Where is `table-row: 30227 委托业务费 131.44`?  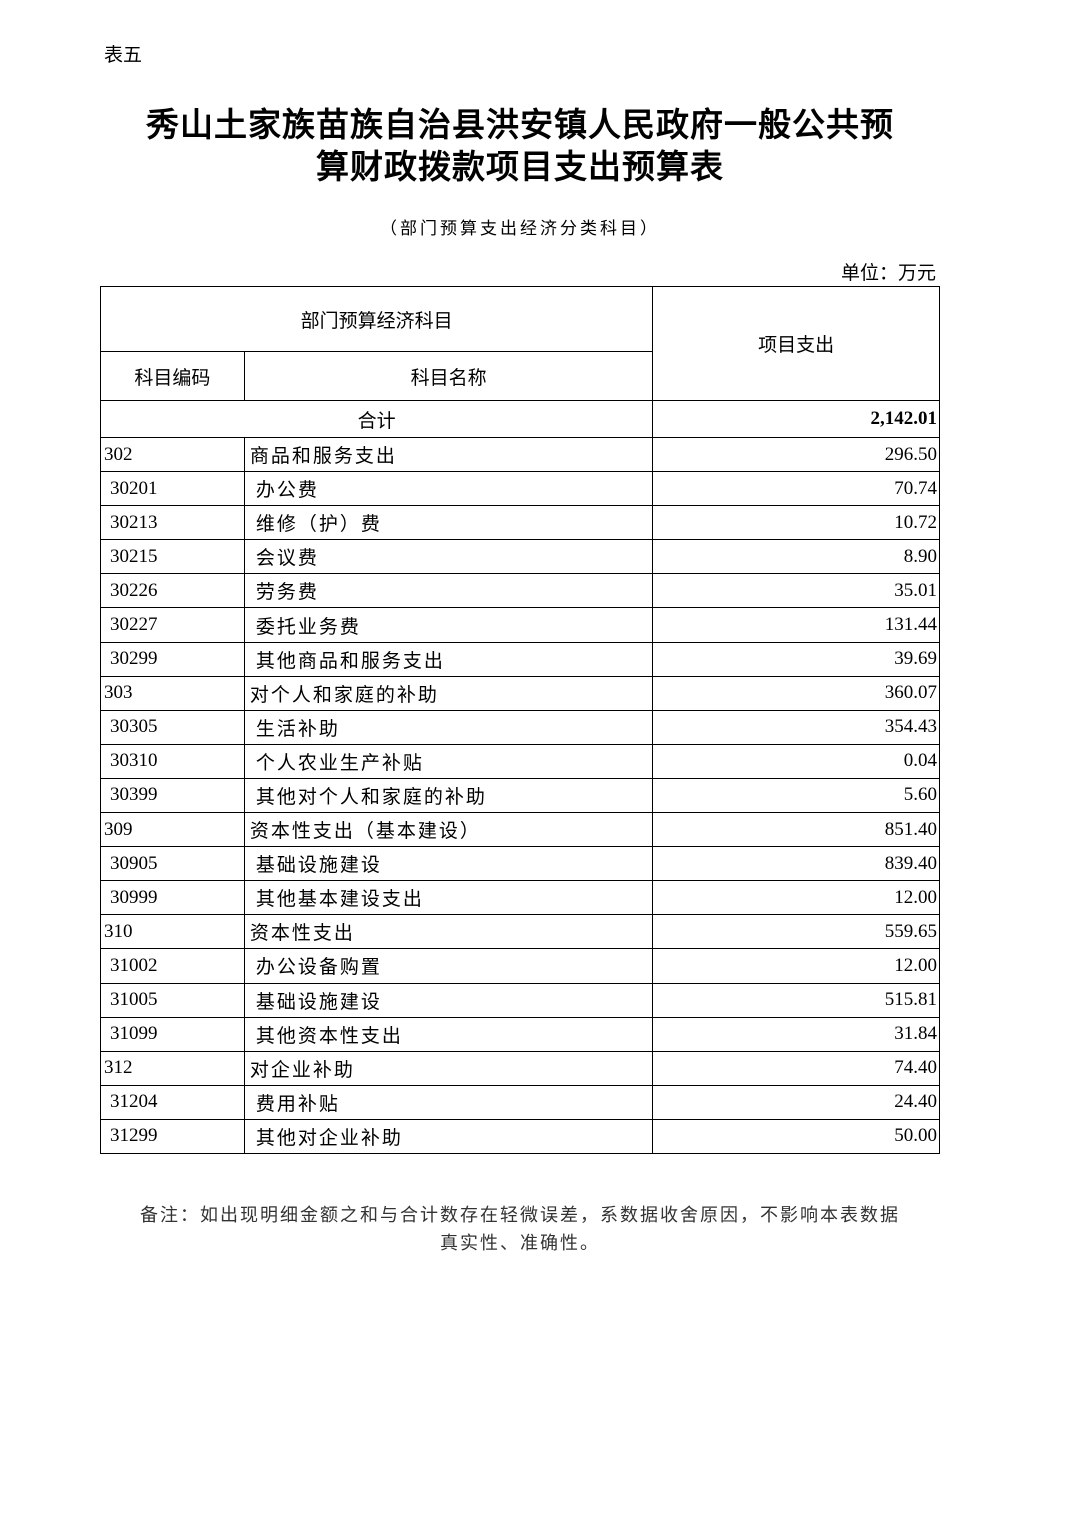
table-row: 30227 委托业务费 131.44 is located at coordinates (520, 625).